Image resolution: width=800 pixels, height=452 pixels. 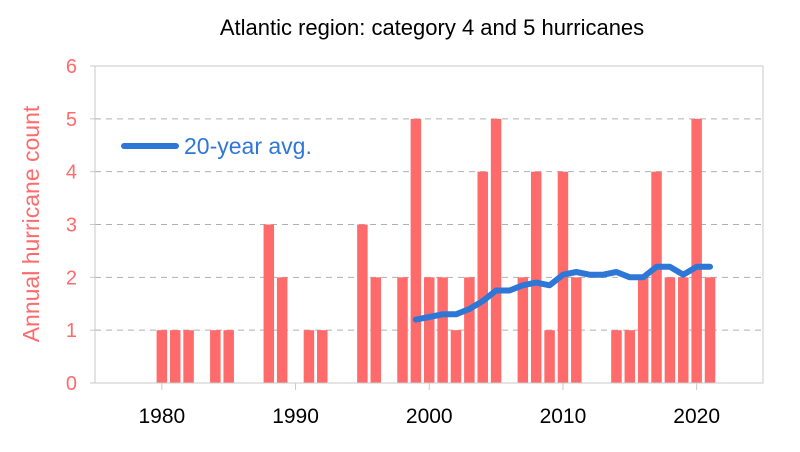 What do you see at coordinates (71, 278) in the screenshot?
I see `y-tick-label: 2` at bounding box center [71, 278].